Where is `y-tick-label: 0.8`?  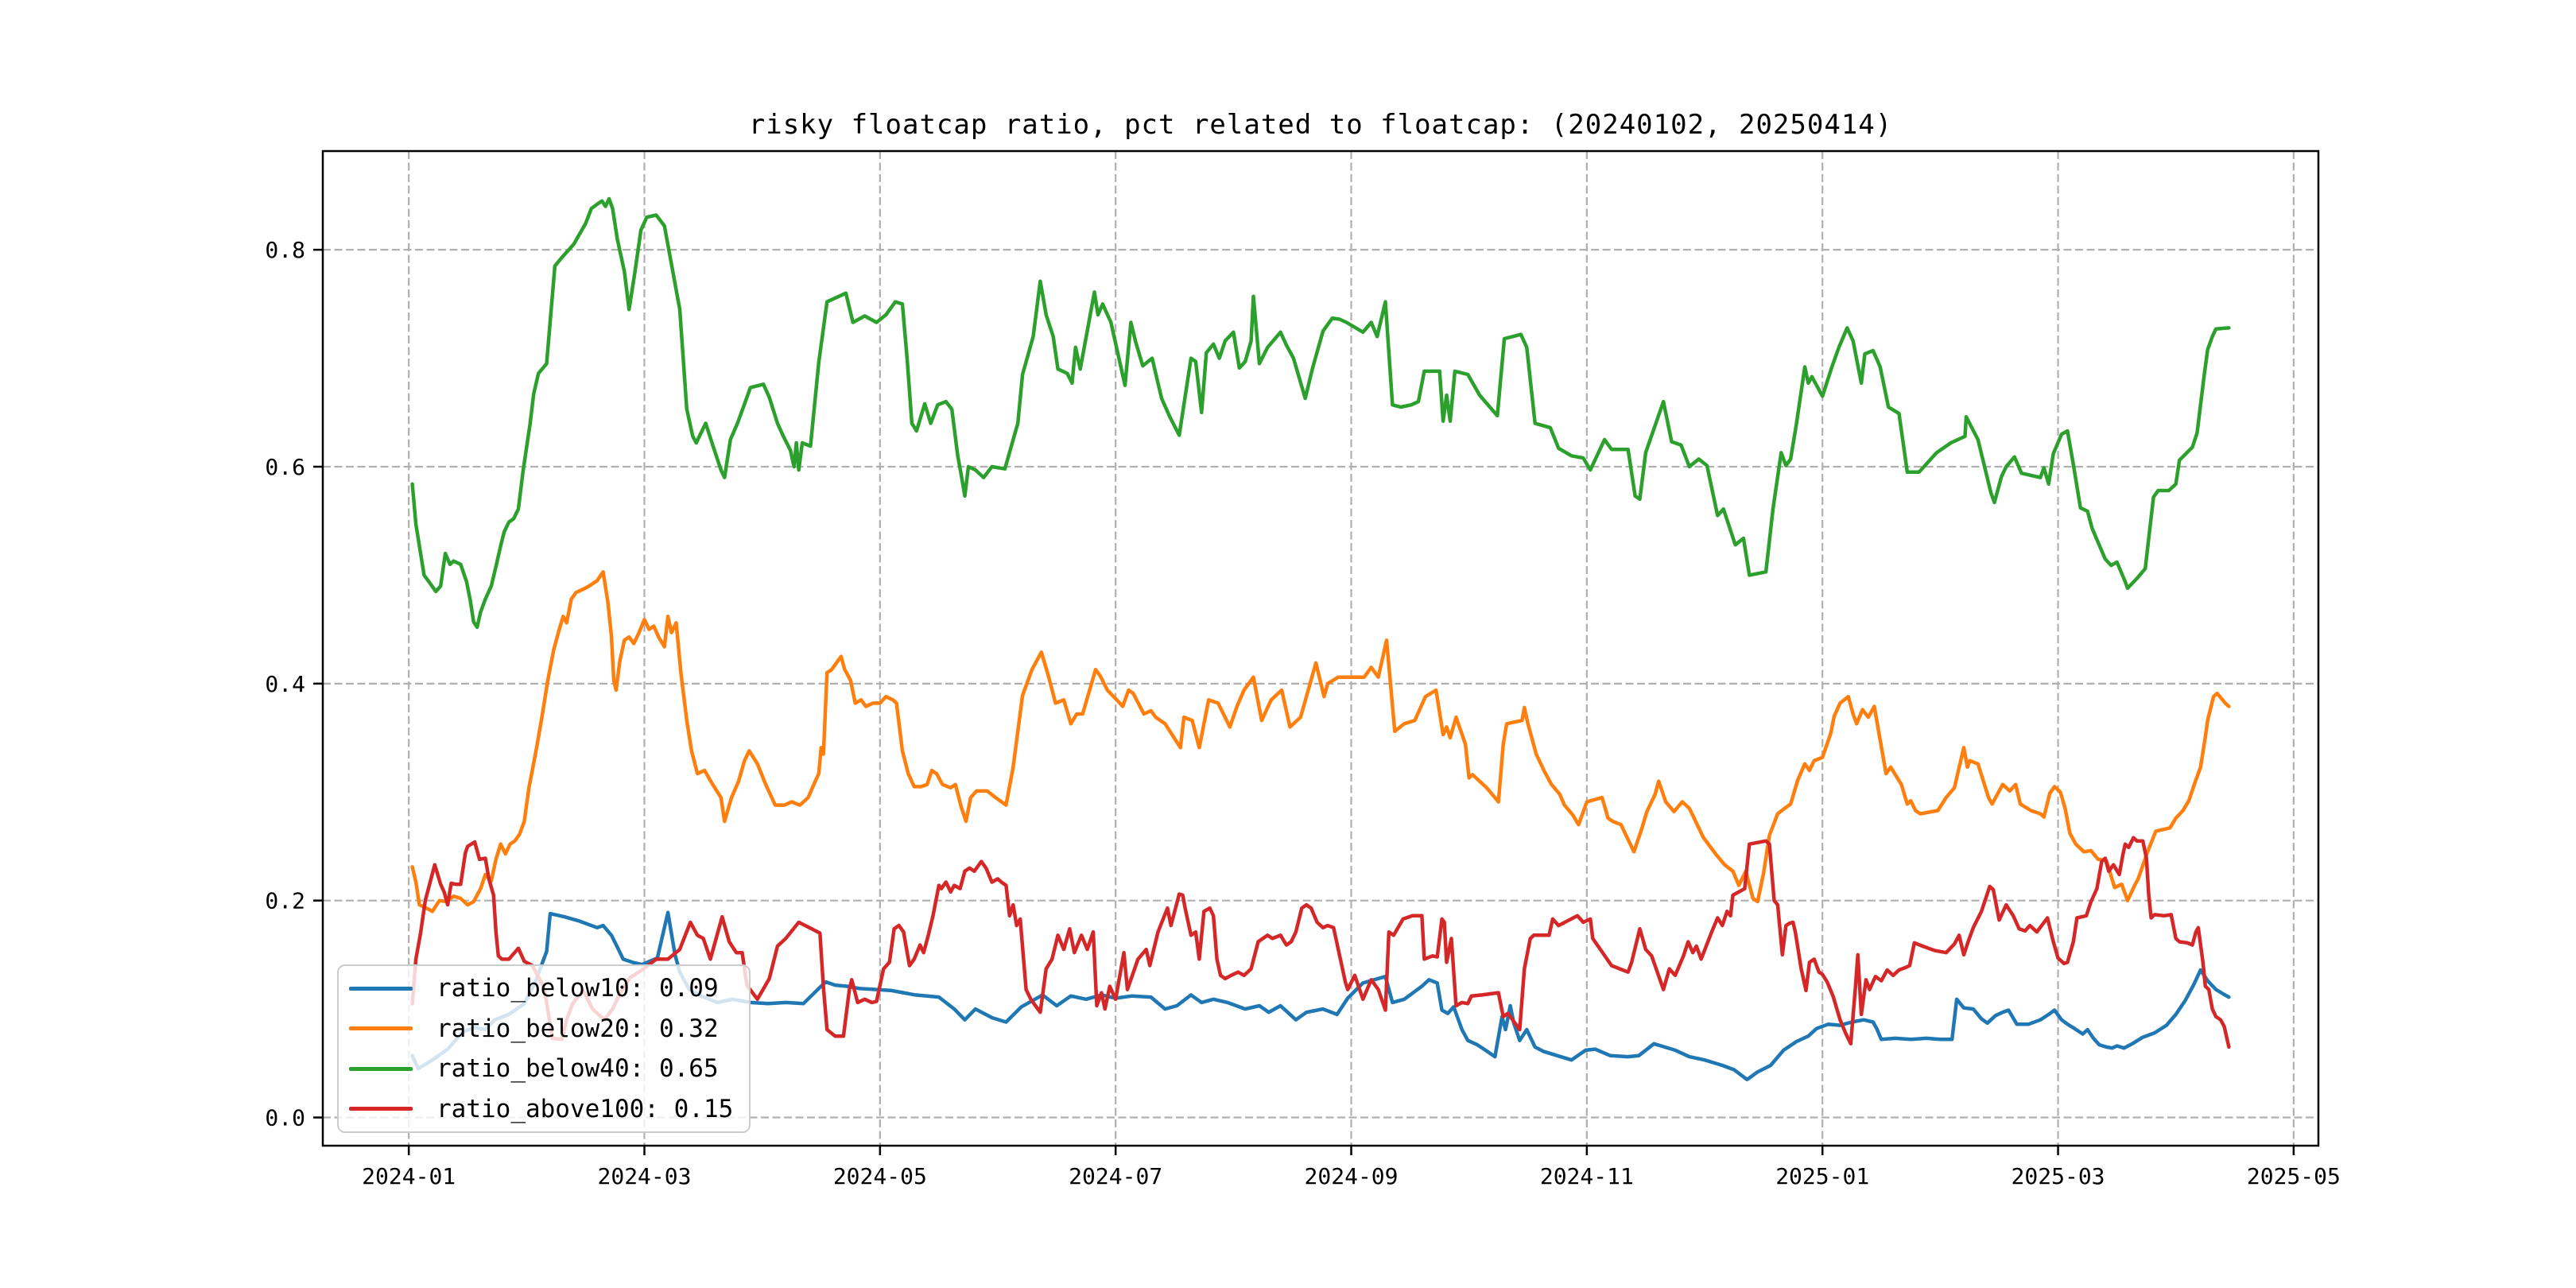
y-tick-label: 0.8 is located at coordinates (285, 250).